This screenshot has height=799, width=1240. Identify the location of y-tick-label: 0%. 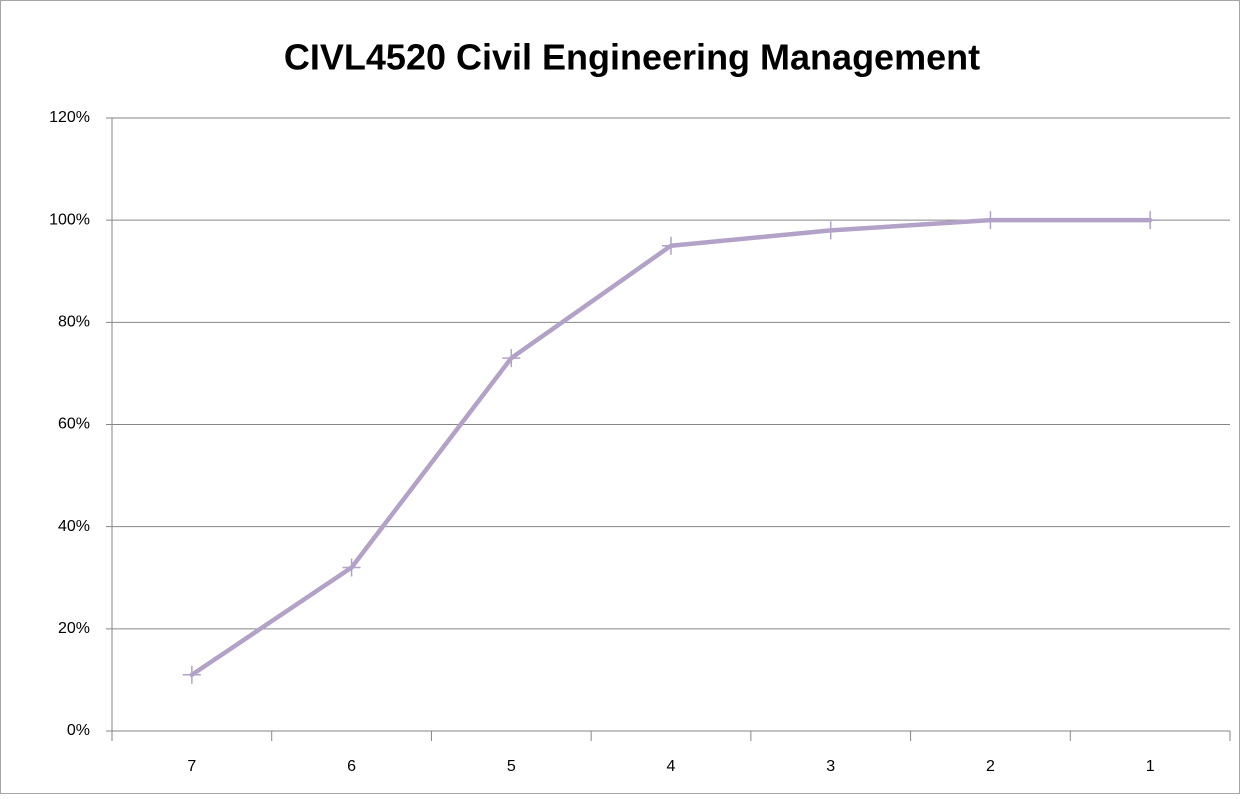
(78, 730).